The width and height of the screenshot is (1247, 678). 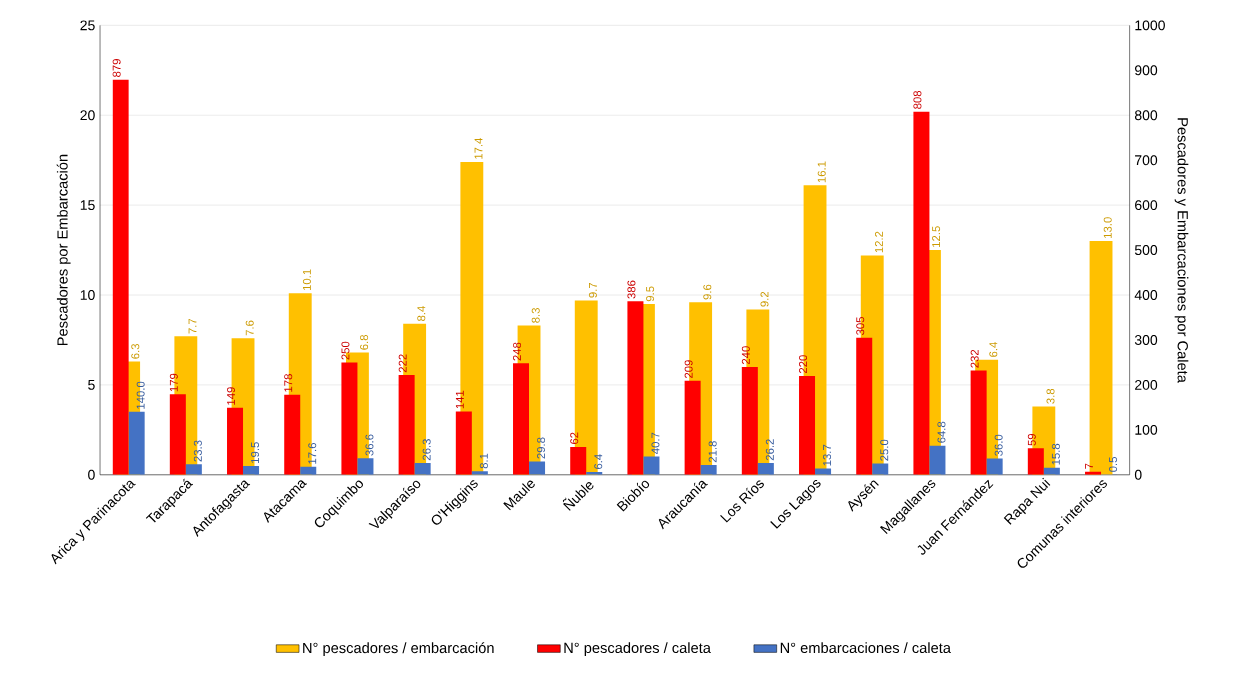 I want to click on y2-tick-label: 300, so click(x=1146, y=340).